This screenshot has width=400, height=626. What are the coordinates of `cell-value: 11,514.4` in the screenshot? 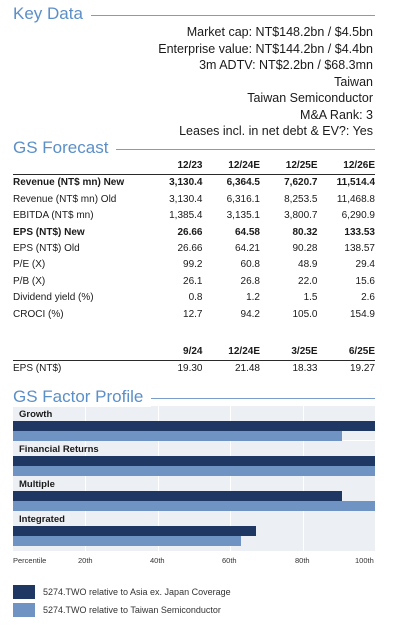 It's located at (355, 183).